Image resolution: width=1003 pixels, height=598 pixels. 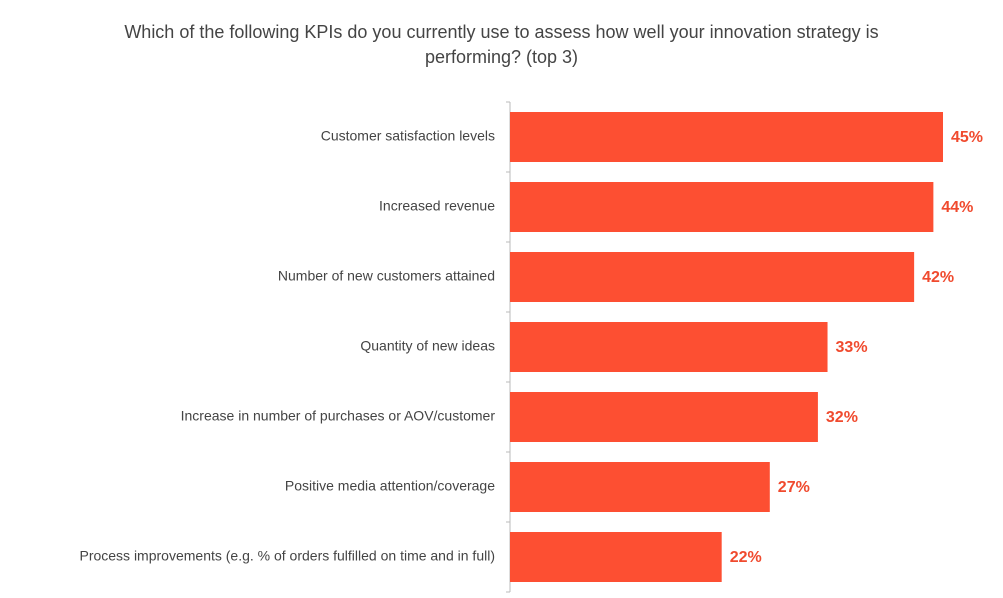 I want to click on category-label: Customer satisfaction levels, so click(x=408, y=136).